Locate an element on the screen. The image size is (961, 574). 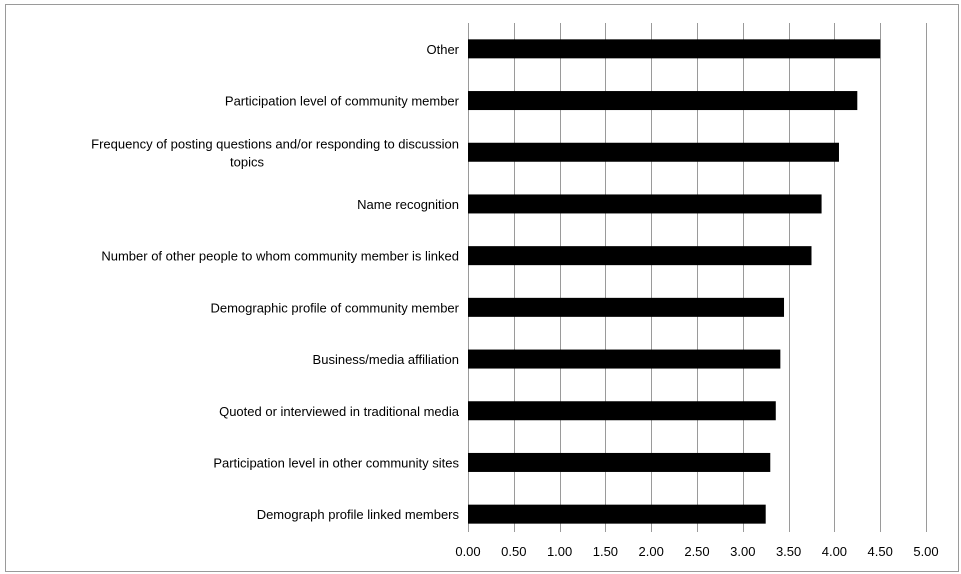
category-label: Demographic profile of community member is located at coordinates (334, 307).